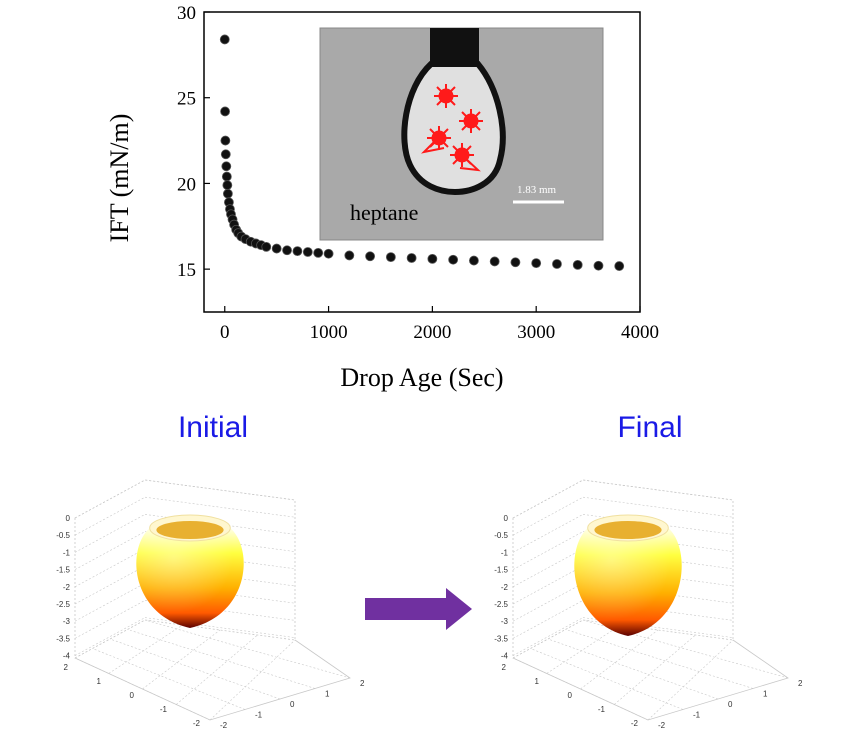 The height and width of the screenshot is (752, 842). What do you see at coordinates (186, 99) in the screenshot?
I see `y-tick-label: 25` at bounding box center [186, 99].